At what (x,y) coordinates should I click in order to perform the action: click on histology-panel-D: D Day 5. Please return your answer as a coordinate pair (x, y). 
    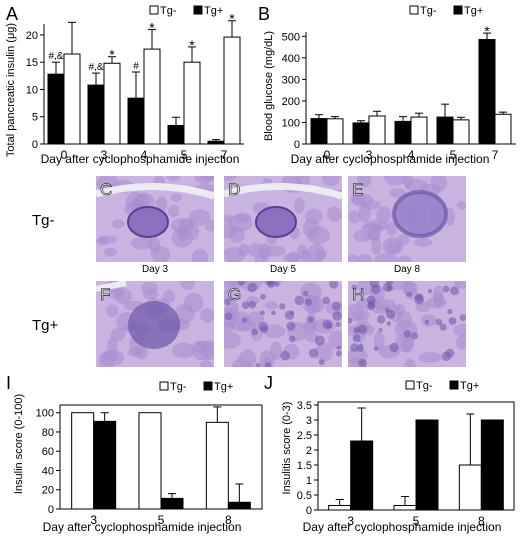
    Looking at the image, I should click on (283, 225).